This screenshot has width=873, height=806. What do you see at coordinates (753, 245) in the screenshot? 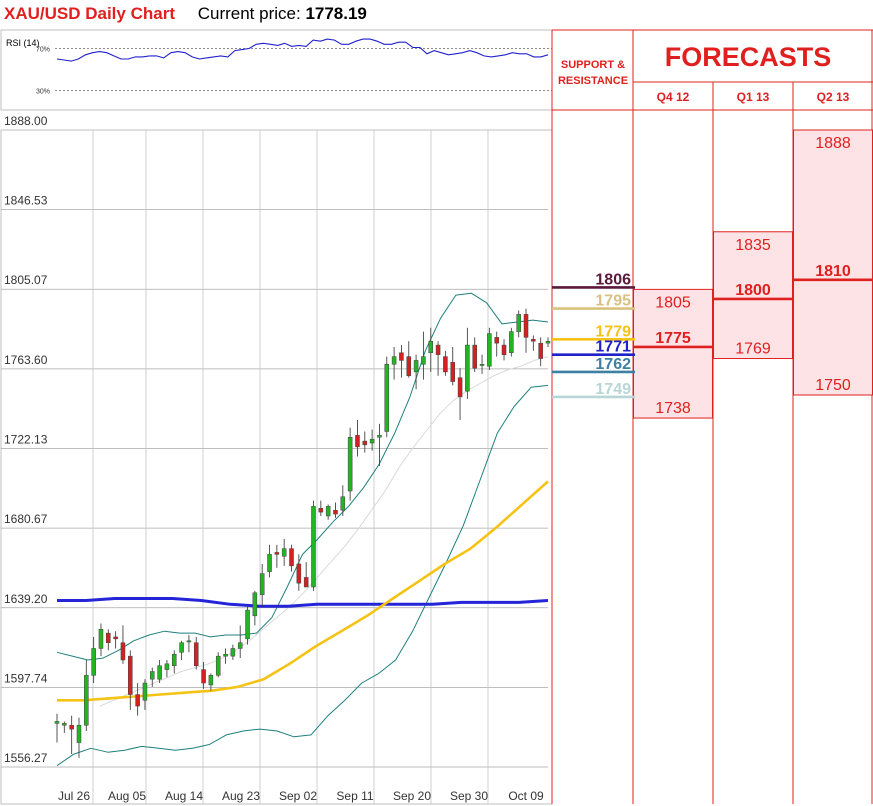
I see `forecast-high-value: 1835` at bounding box center [753, 245].